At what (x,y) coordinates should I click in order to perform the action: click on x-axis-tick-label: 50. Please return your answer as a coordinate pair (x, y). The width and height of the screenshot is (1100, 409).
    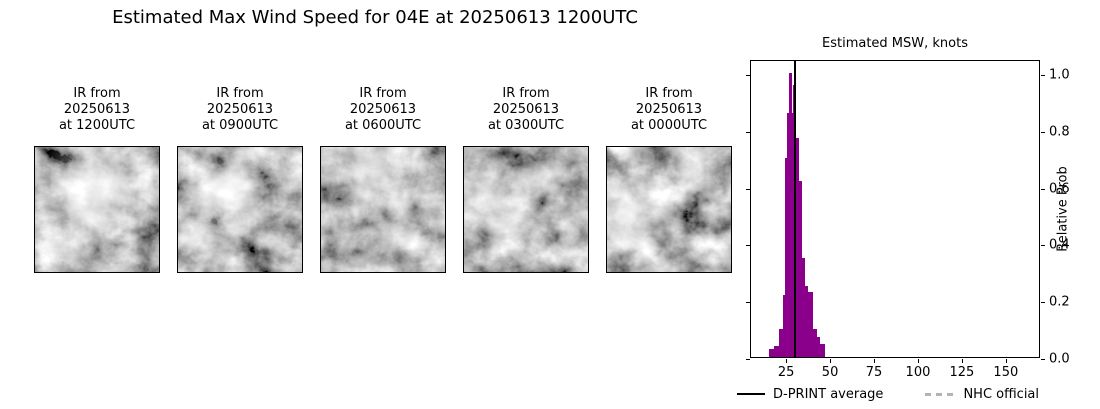
    Looking at the image, I should click on (830, 372).